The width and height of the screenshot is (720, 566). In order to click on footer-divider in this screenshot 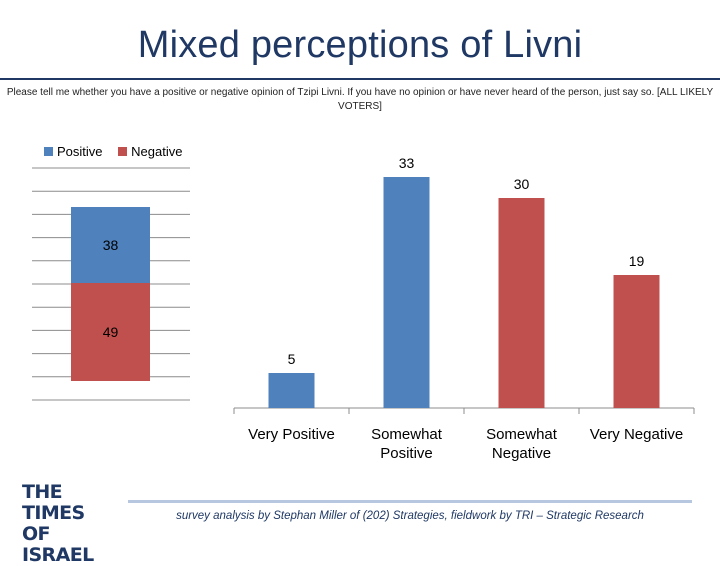, I will do `click(410, 501)`.